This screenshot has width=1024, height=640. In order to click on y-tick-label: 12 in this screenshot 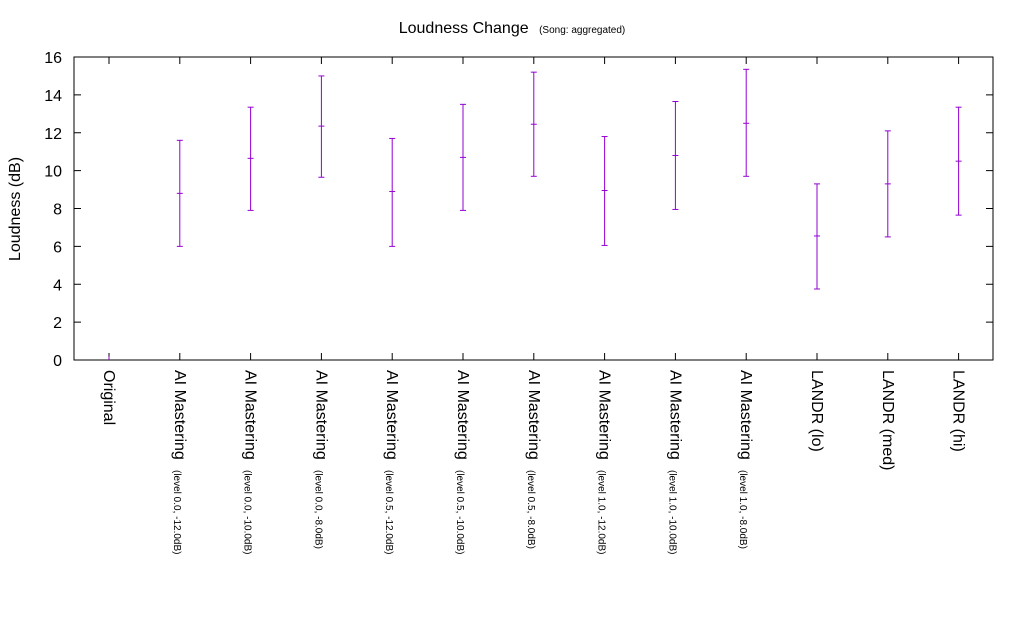, I will do `click(53, 134)`.